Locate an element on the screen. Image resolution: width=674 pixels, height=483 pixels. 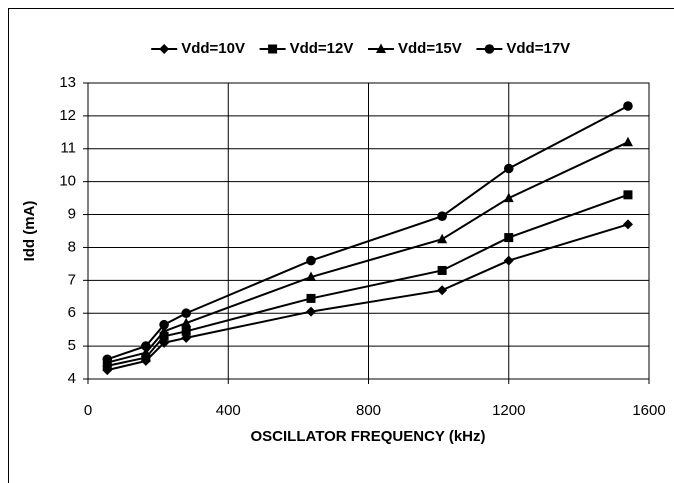
y-tick-label: 5 is located at coordinates (72, 345).